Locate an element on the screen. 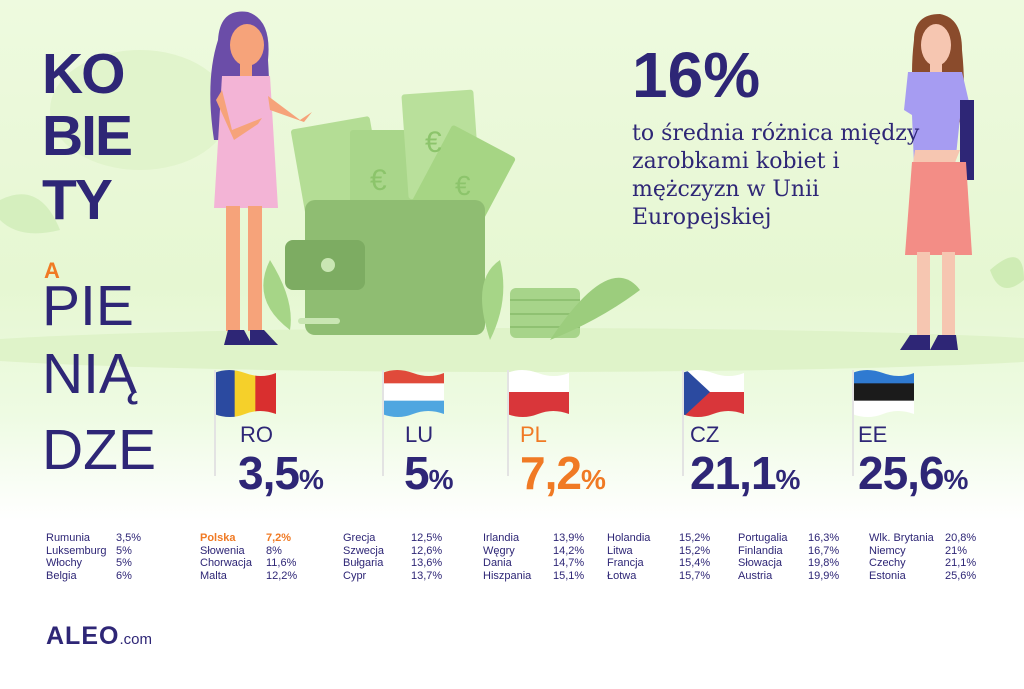 The image size is (1024, 689). country-name: Łotwa is located at coordinates (622, 575).